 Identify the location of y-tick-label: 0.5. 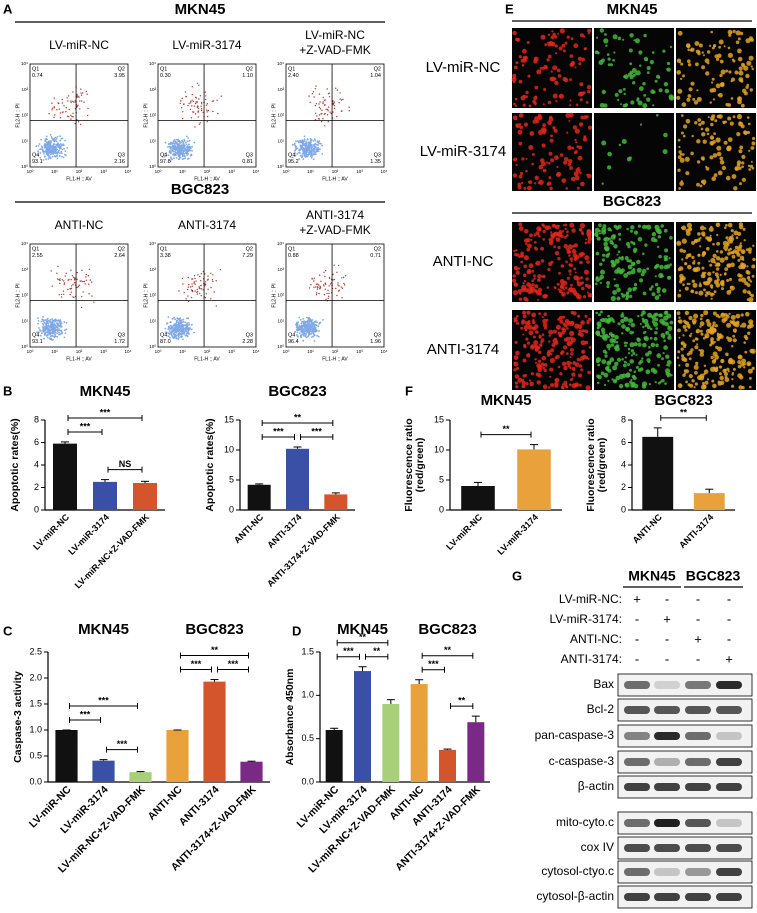
(307, 738).